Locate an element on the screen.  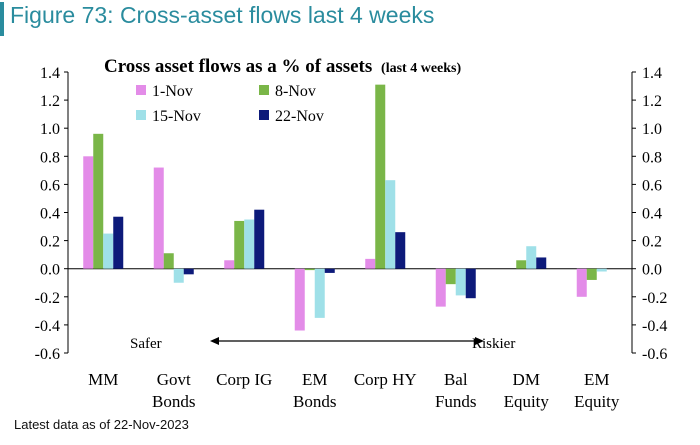
y-tick-label-right: -0.6 is located at coordinates (654, 354).